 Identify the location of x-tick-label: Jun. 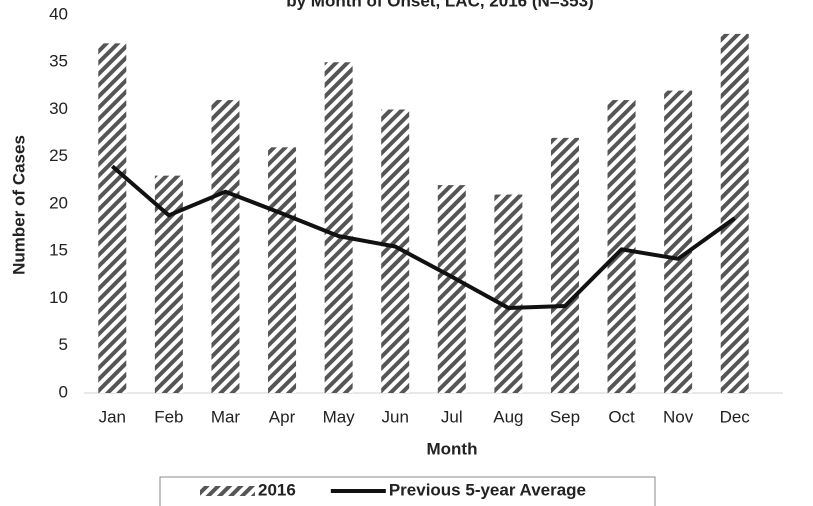
(394, 416).